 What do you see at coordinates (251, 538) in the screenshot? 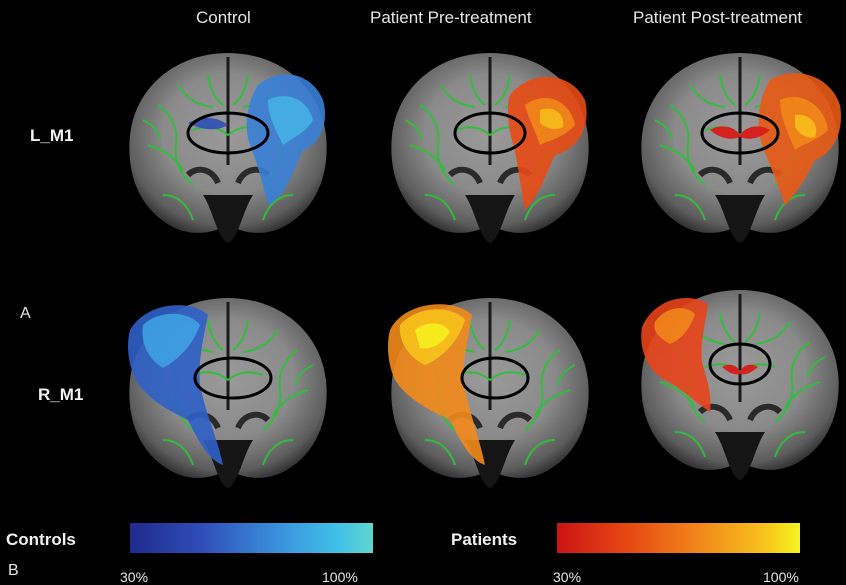
I see `controls-color-scale-bar` at bounding box center [251, 538].